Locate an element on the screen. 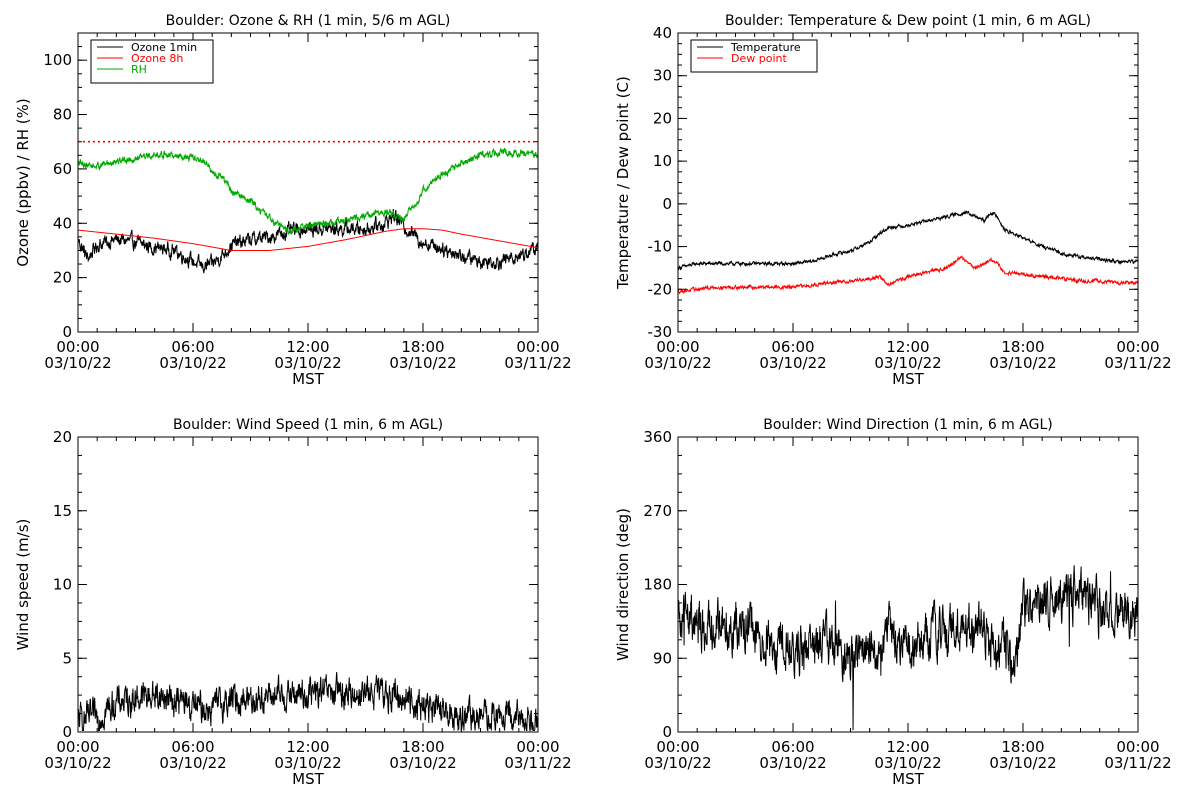 The width and height of the screenshot is (1200, 800). y-tick-label: 30 is located at coordinates (662, 76).